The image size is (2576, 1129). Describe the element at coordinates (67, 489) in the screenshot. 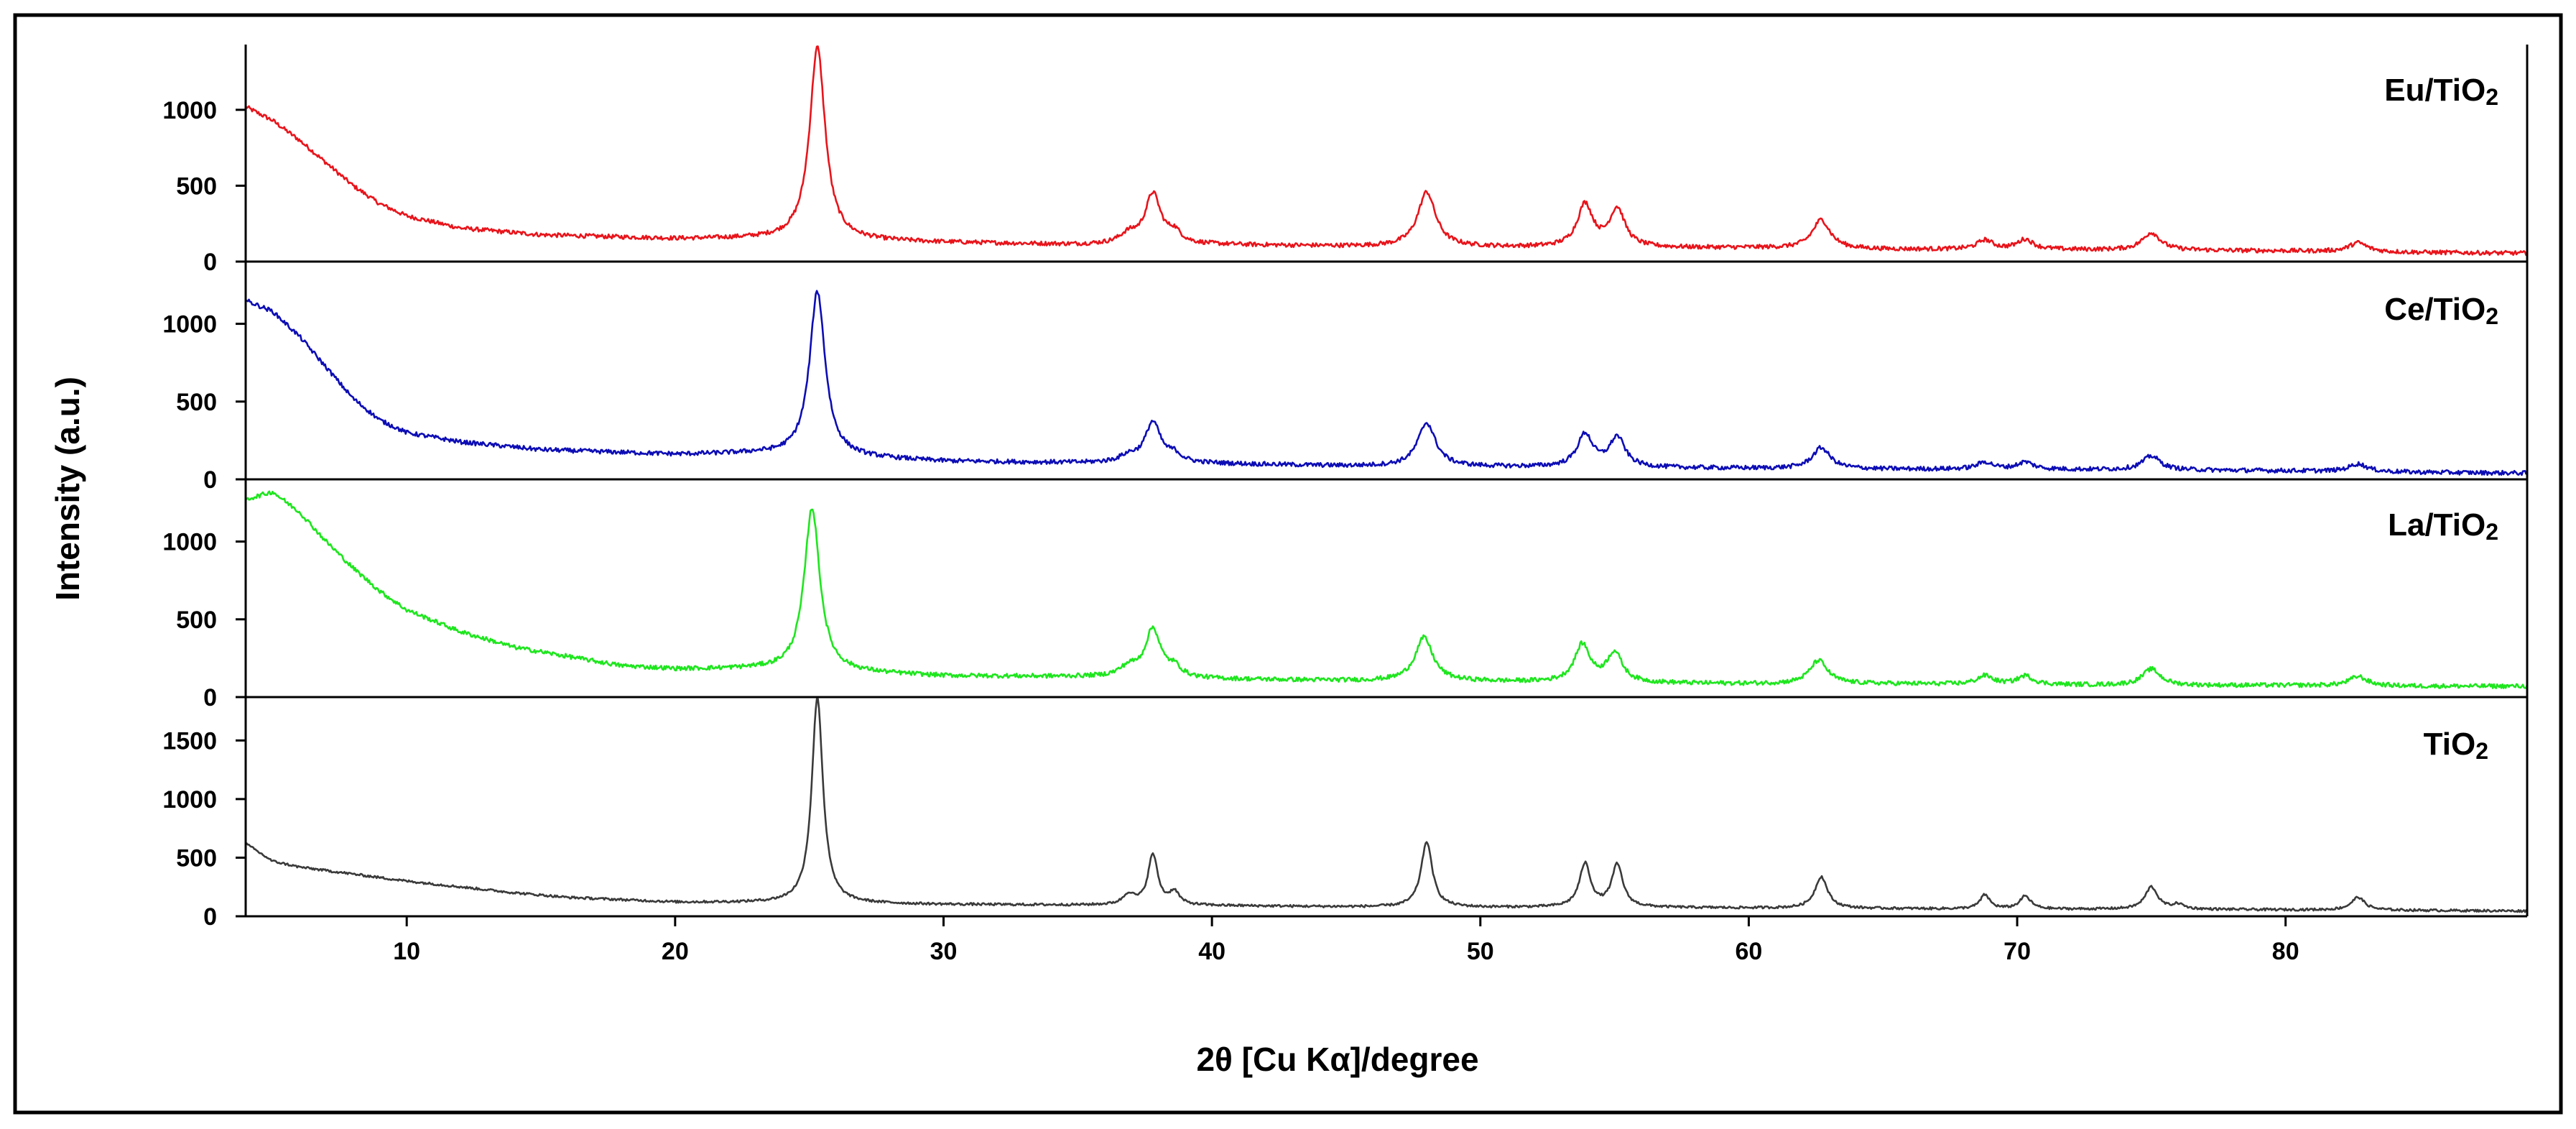

I see `y-axis-title: Intensity (a.u.)` at that location.